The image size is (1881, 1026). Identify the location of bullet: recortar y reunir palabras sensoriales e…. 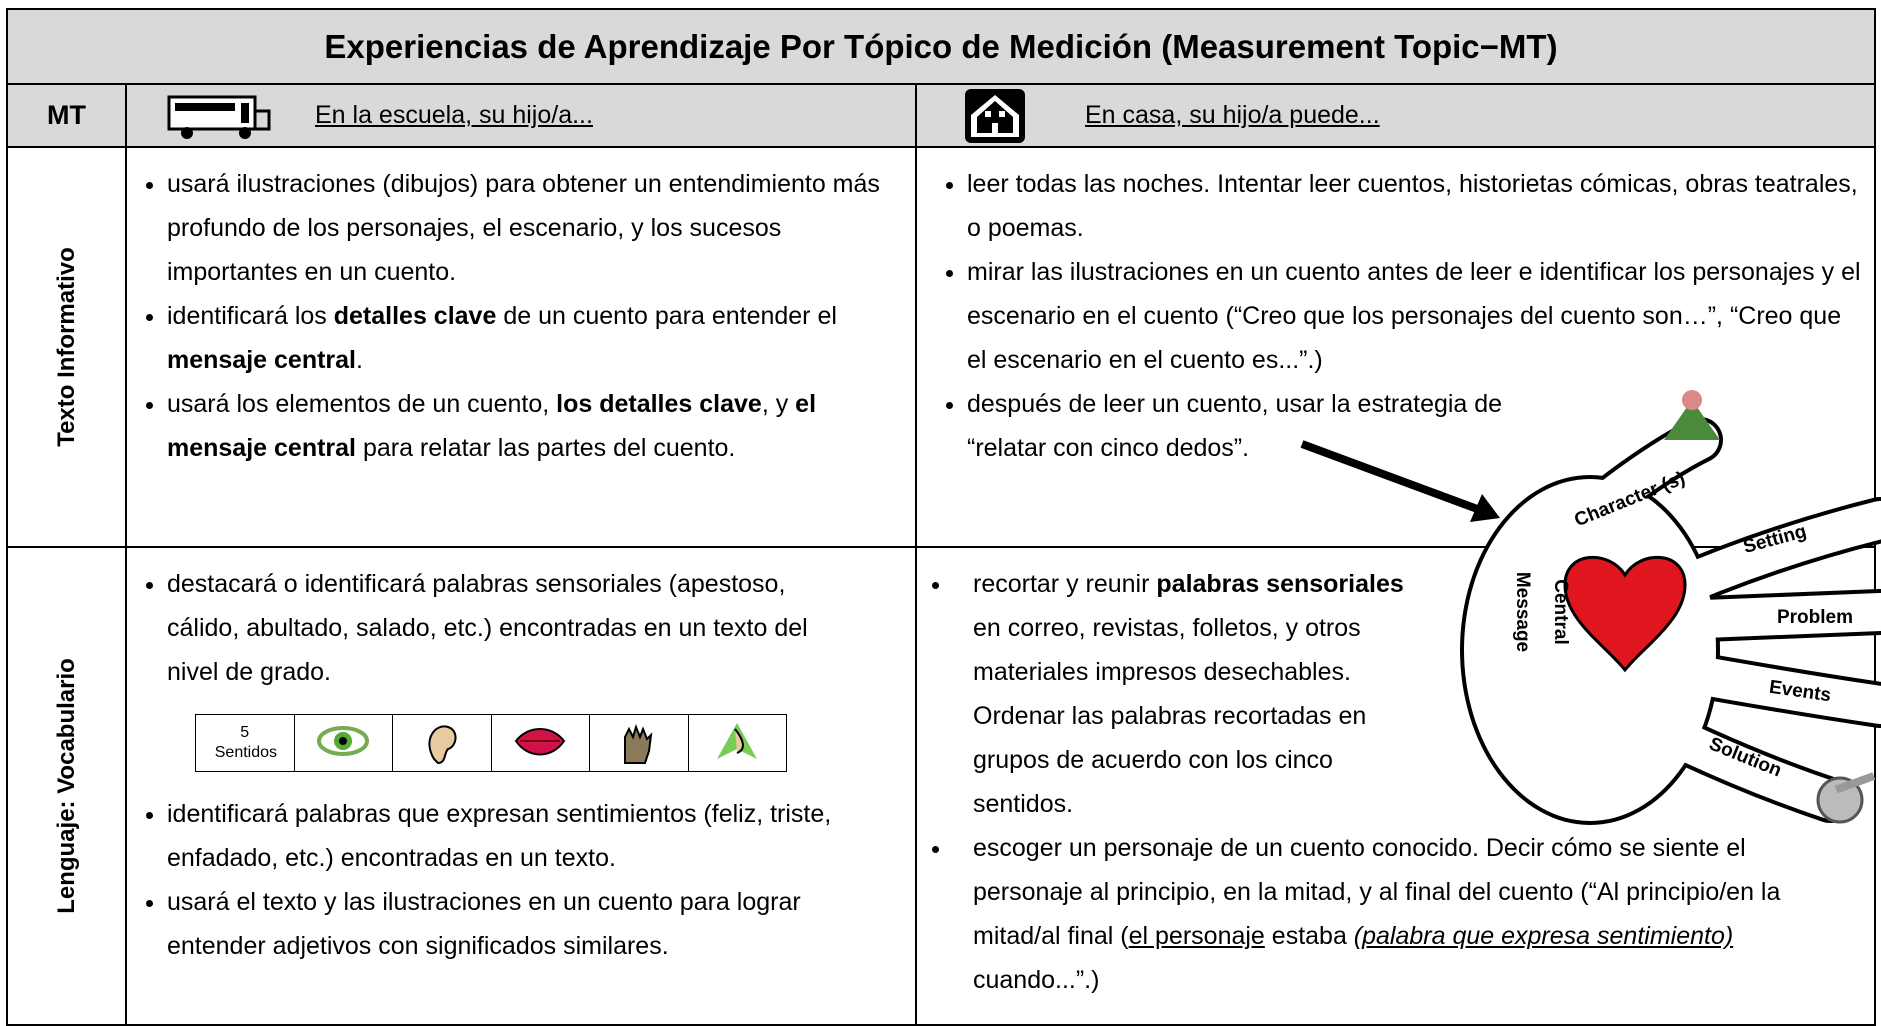
(1193, 694).